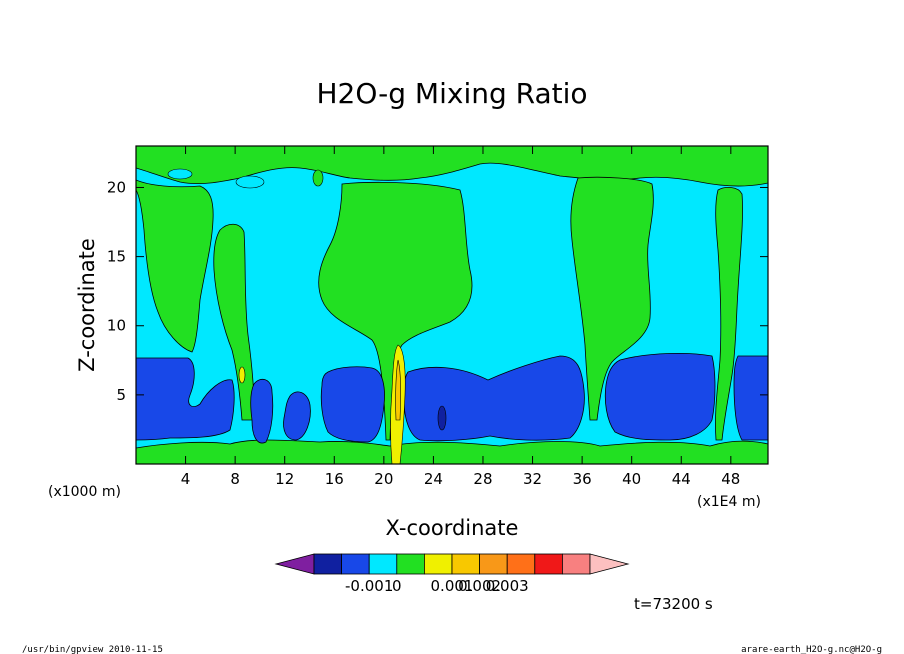  Describe the element at coordinates (369, 586) in the screenshot. I see `colorbar-label: -0.001` at that location.